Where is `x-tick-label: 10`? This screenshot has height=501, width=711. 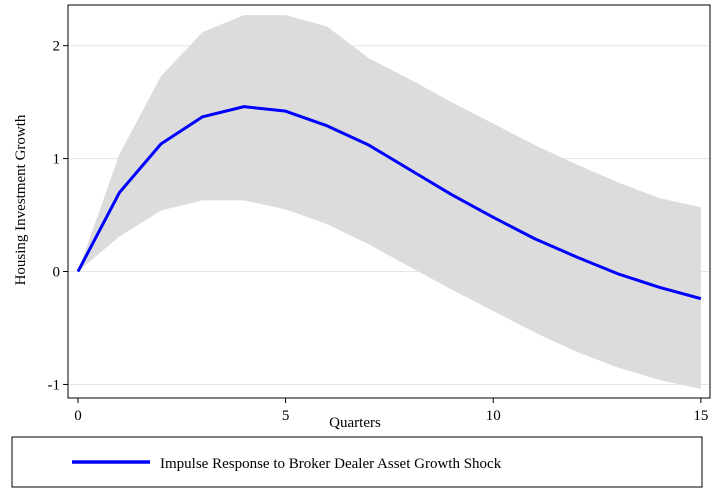
x-tick-label: 10 is located at coordinates (493, 416).